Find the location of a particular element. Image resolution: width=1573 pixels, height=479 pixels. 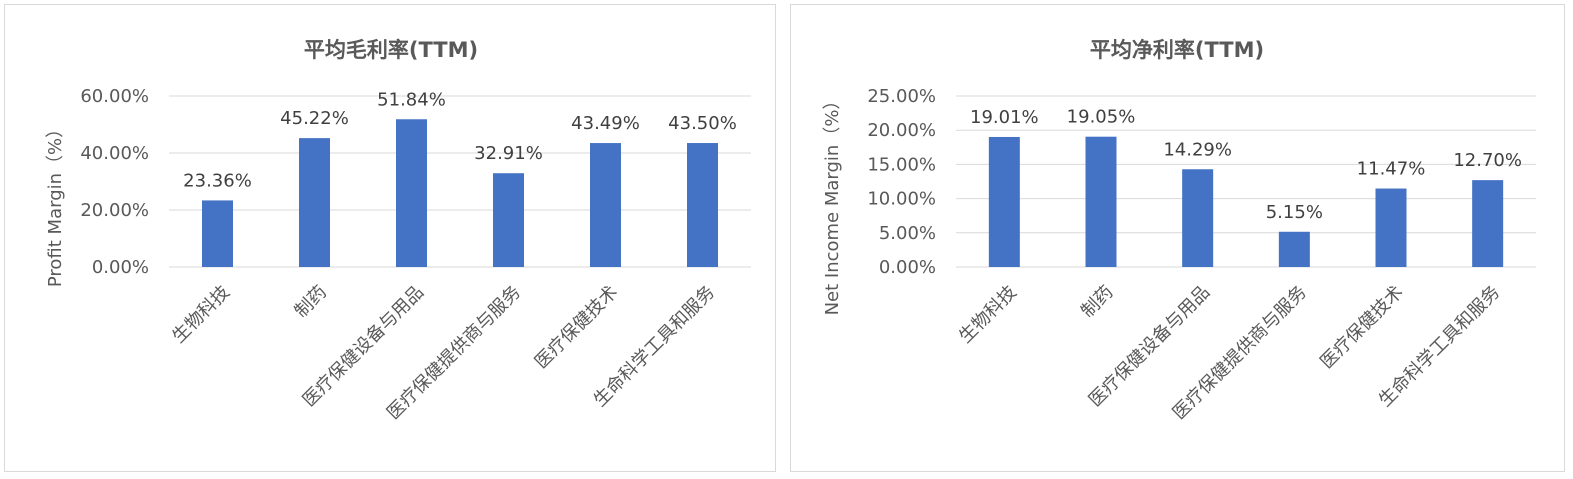

data-label: 51.84% is located at coordinates (411, 99).